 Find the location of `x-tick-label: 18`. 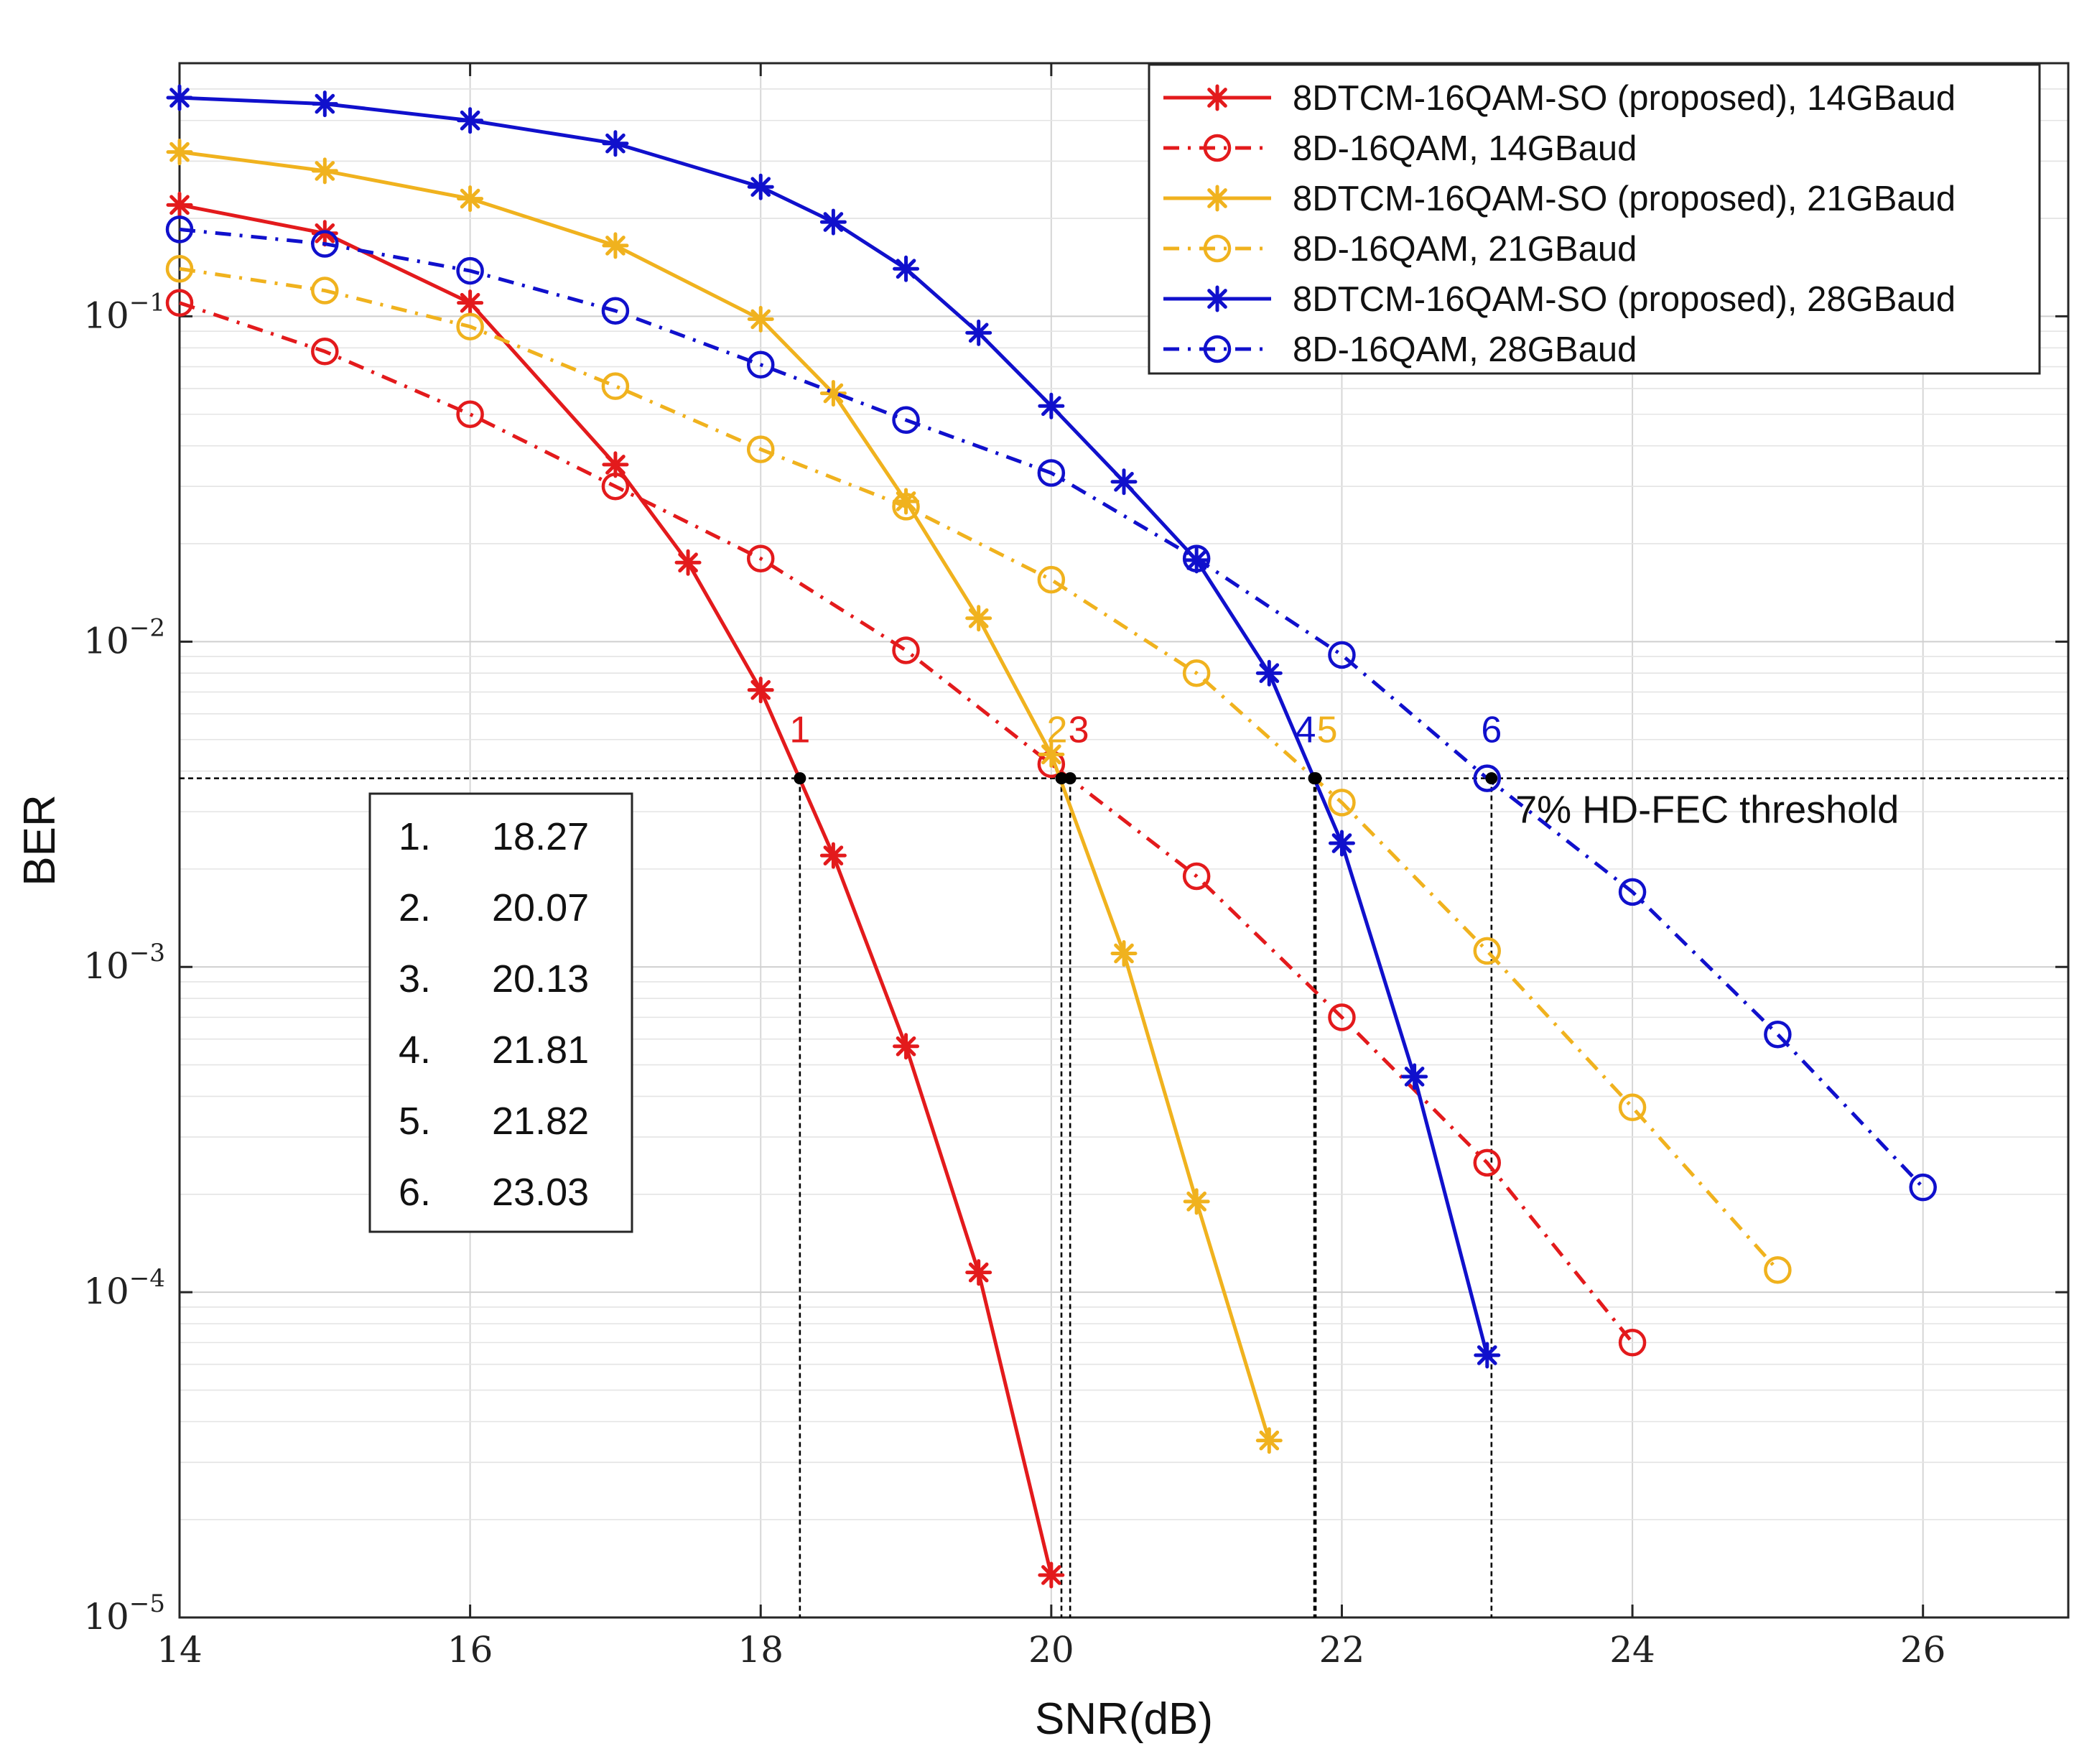

x-tick-label: 18 is located at coordinates (761, 1650).